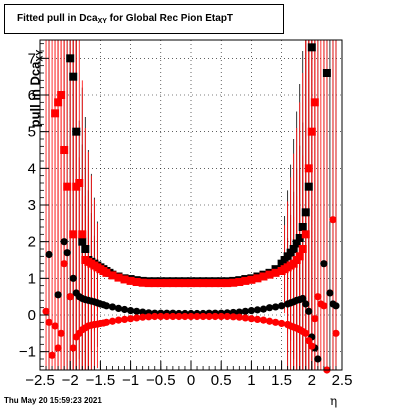 This screenshot has height=410, width=400. Describe the element at coordinates (32, 95) in the screenshot. I see `y-tick-label: 6` at that location.